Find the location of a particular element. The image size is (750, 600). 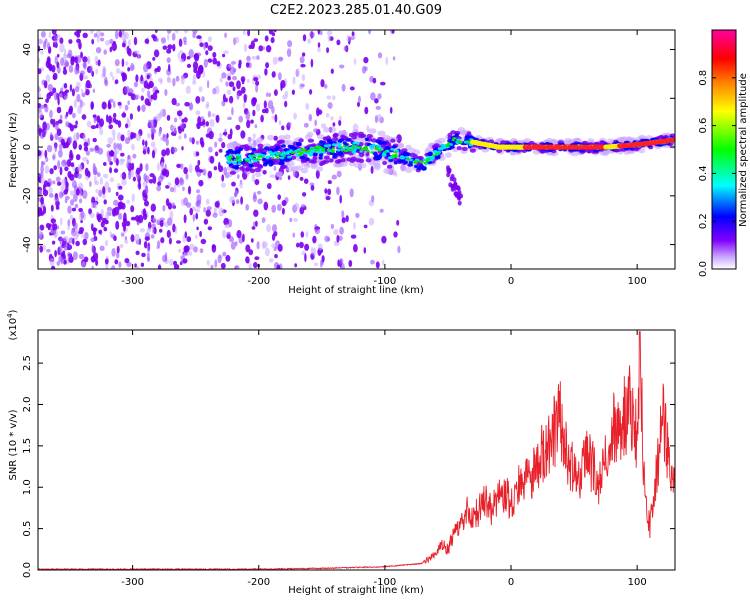

snr-x-tick-label: -300 is located at coordinates (132, 582).